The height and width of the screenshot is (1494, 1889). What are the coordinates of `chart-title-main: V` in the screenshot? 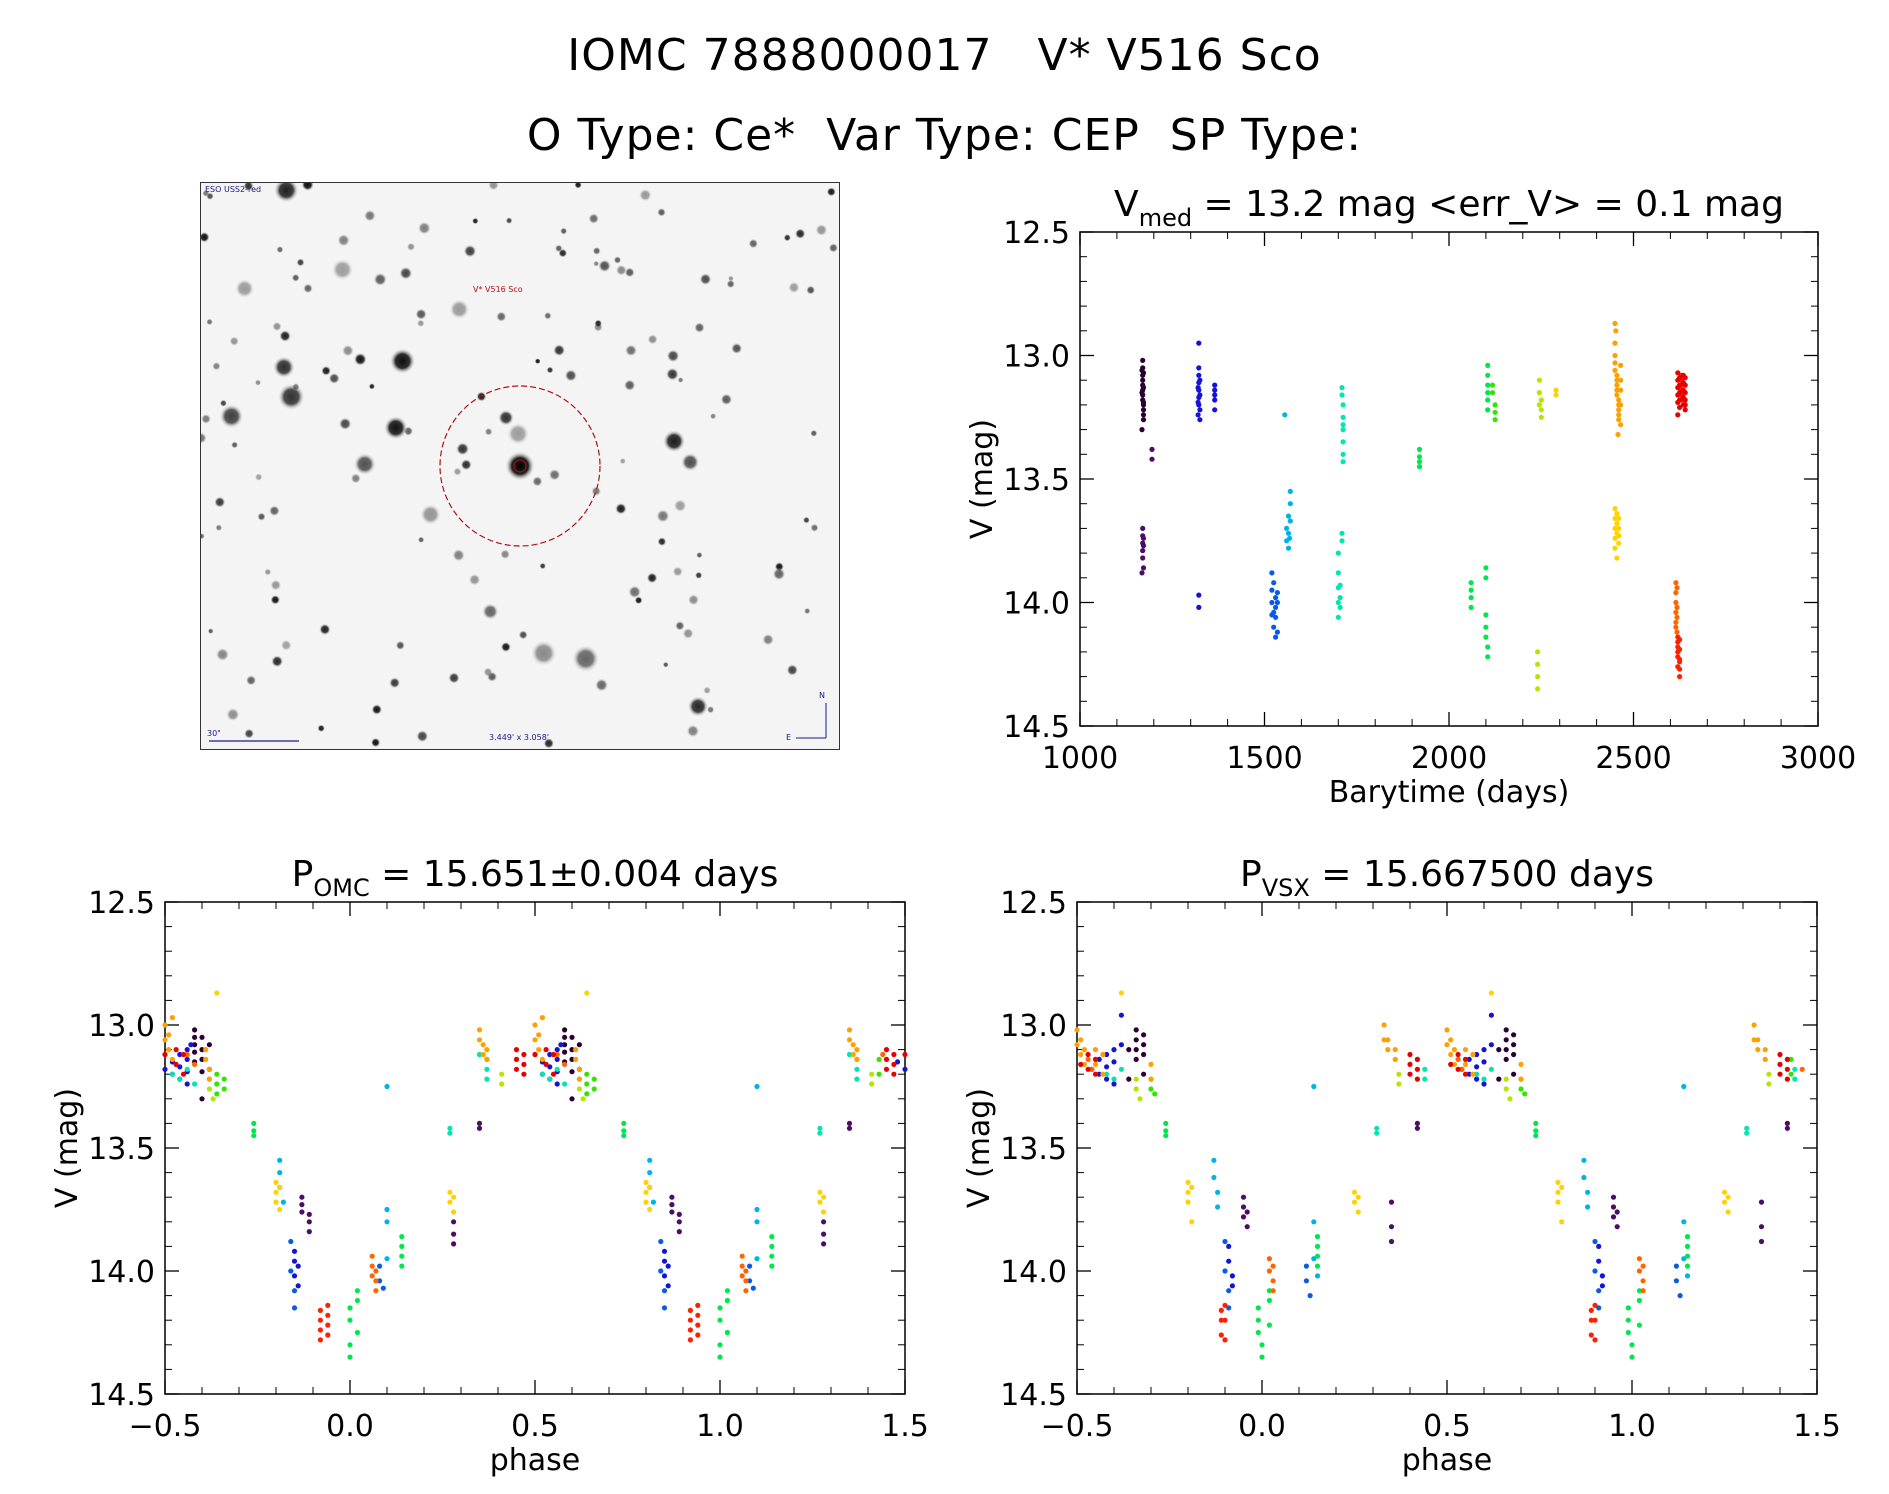 It's located at (1126, 204).